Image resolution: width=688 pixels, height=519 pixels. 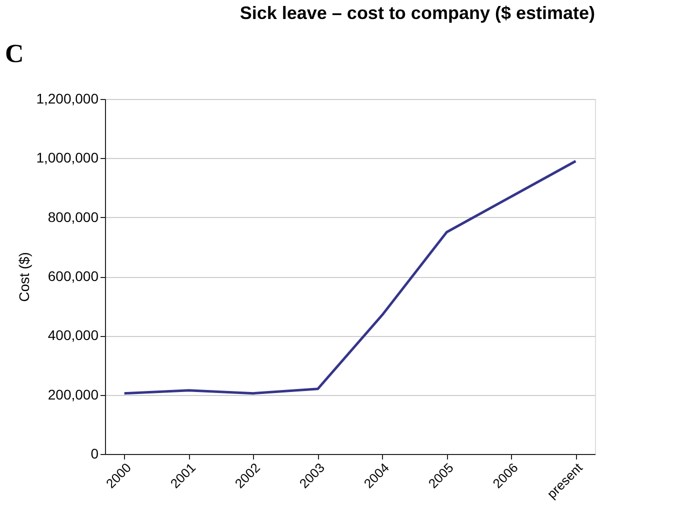 I want to click on y-tick-label: 1,000,000, so click(x=67, y=158).